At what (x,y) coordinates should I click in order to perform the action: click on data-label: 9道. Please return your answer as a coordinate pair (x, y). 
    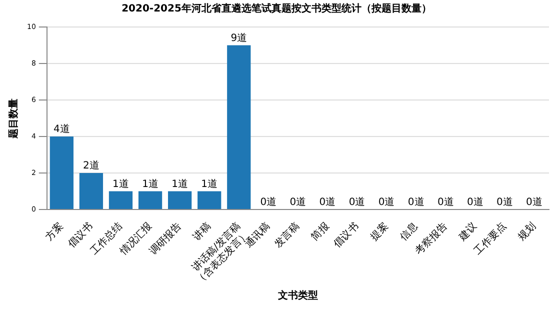
    Looking at the image, I should click on (239, 38).